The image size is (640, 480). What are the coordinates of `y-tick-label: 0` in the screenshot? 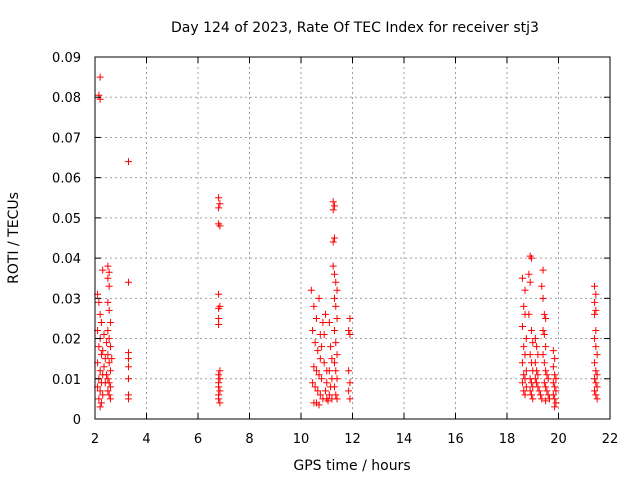 It's located at (77, 420).